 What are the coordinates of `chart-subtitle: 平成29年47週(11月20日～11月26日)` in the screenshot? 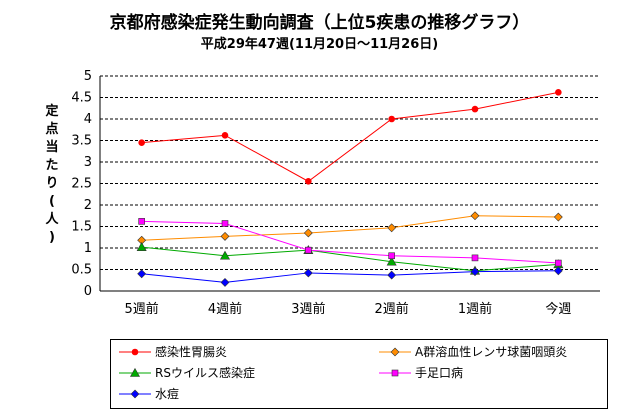 It's located at (319, 44).